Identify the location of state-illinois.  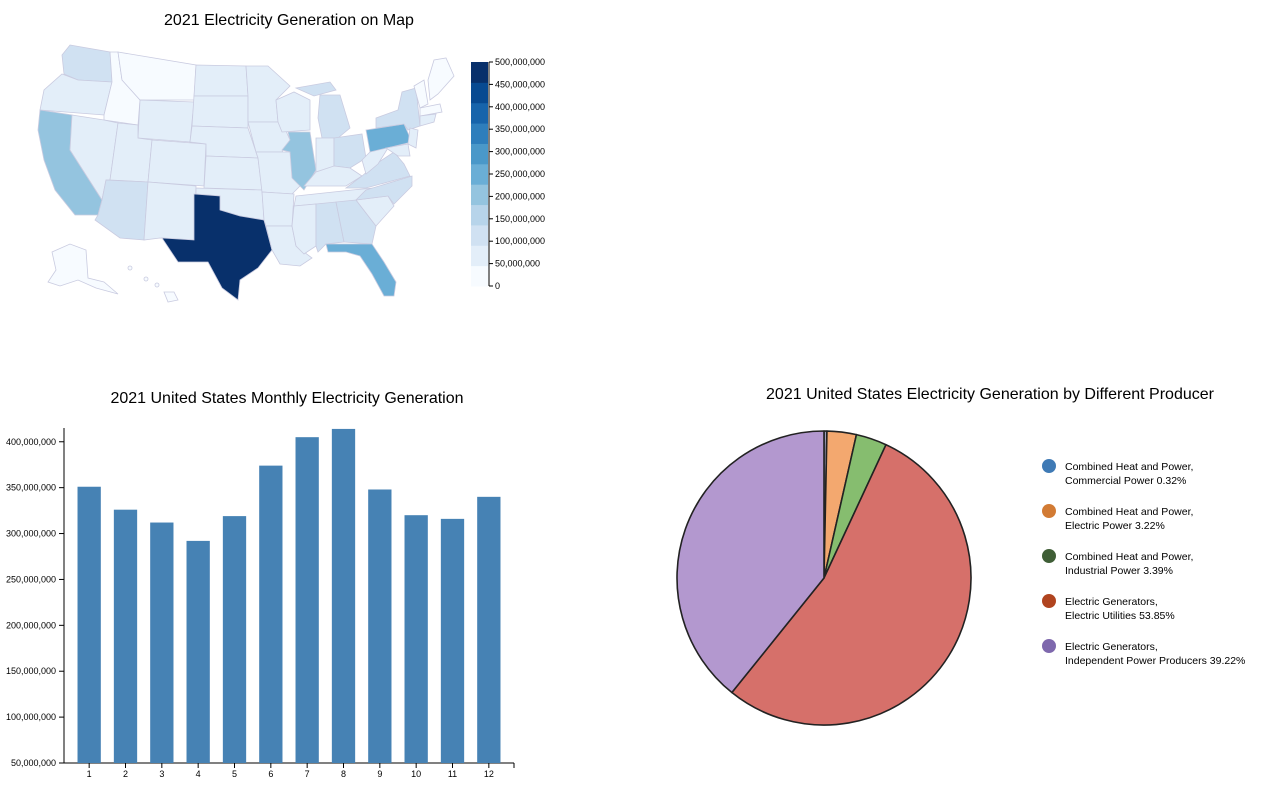
(299, 161).